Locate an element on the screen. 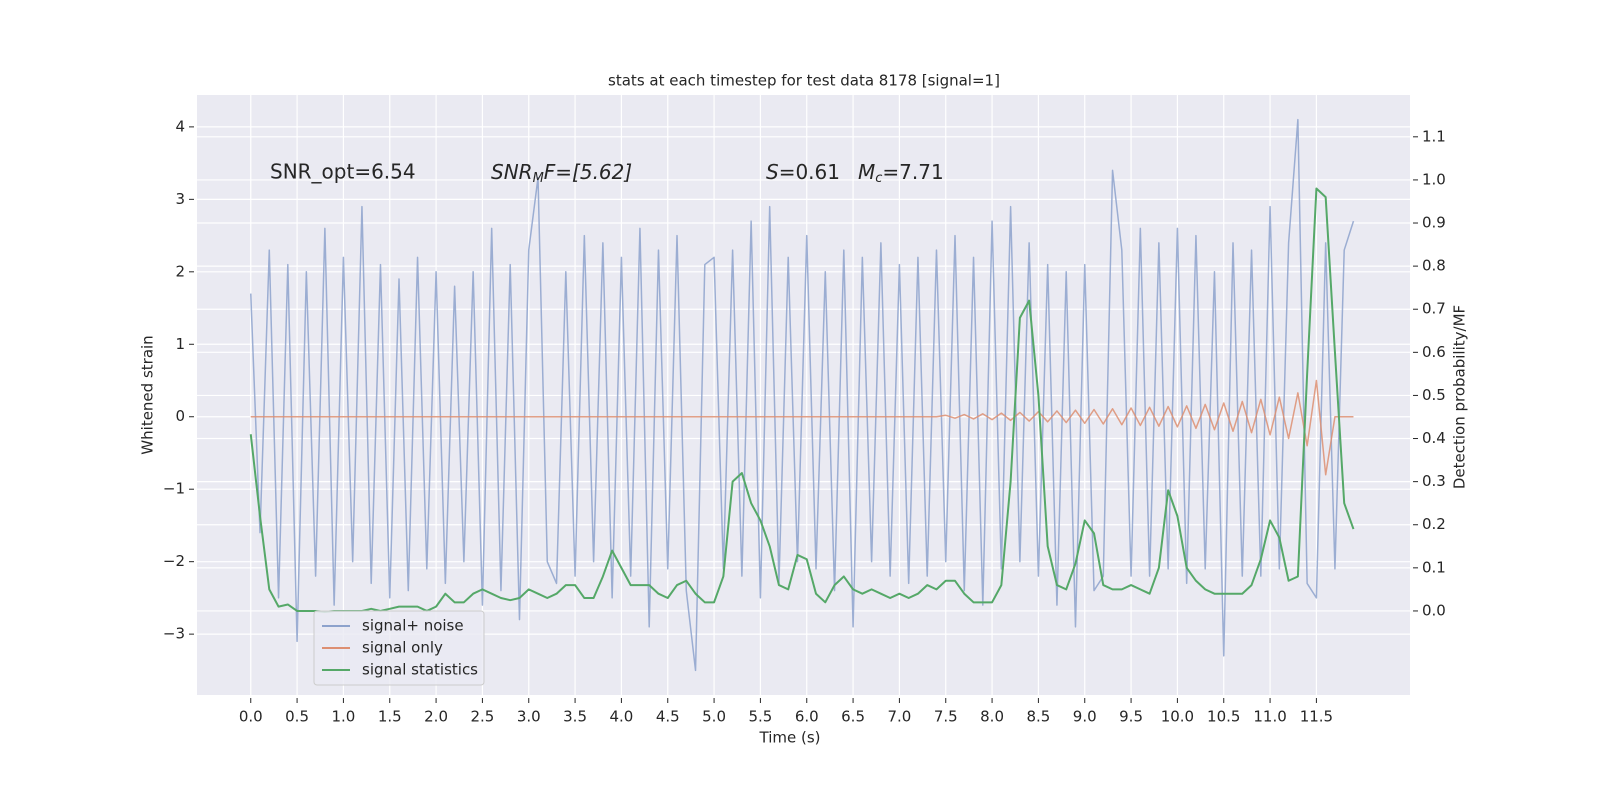 Image resolution: width=1600 pixels, height=804 pixels. annotation: Mc=7.71 is located at coordinates (901, 173).